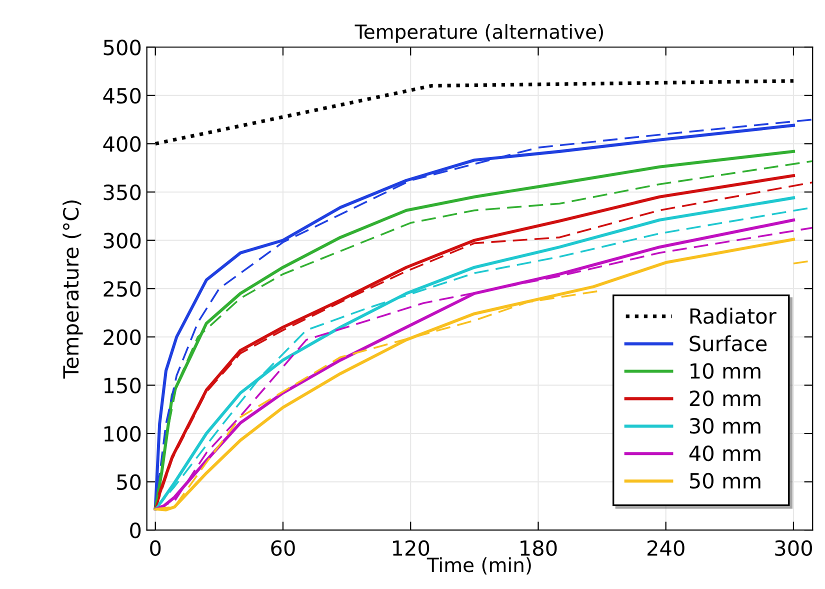 The image size is (825, 589). Describe the element at coordinates (122, 289) in the screenshot. I see `y-tick-label: 250` at that location.